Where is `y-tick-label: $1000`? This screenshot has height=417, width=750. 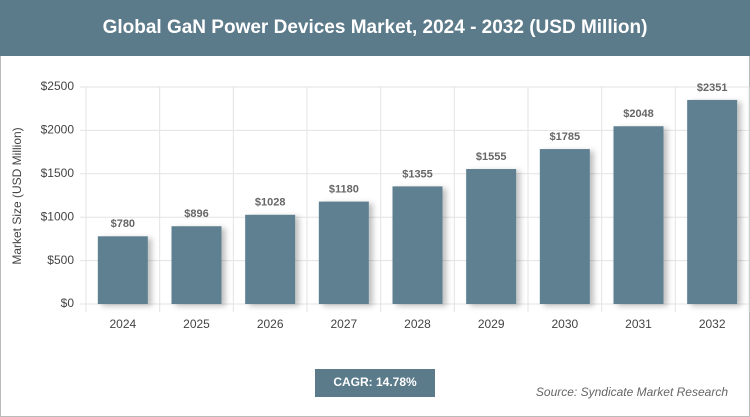 y-tick-label: $1000 is located at coordinates (58, 216).